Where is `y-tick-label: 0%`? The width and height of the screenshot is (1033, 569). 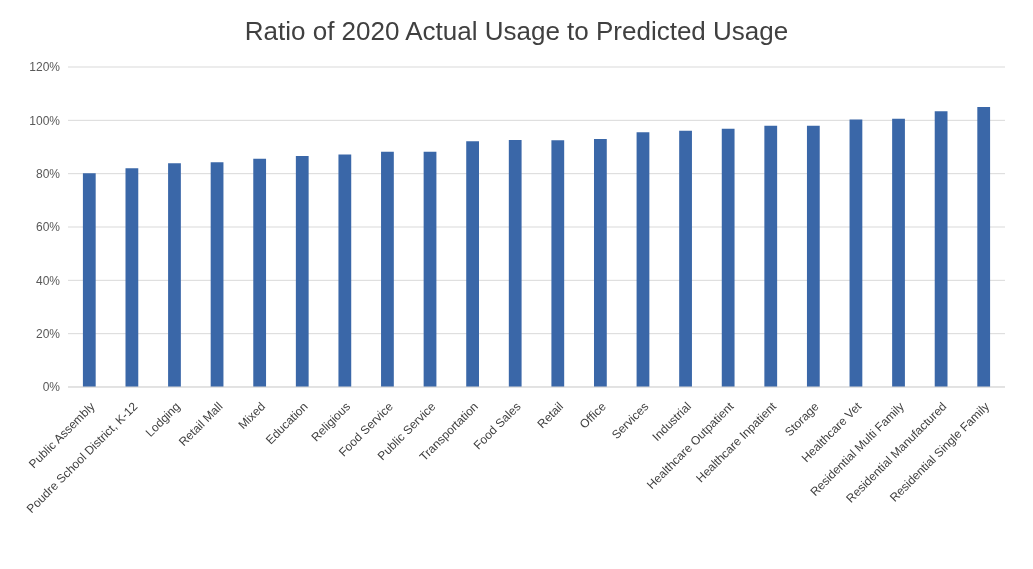 y-tick-label: 0% is located at coordinates (51, 387).